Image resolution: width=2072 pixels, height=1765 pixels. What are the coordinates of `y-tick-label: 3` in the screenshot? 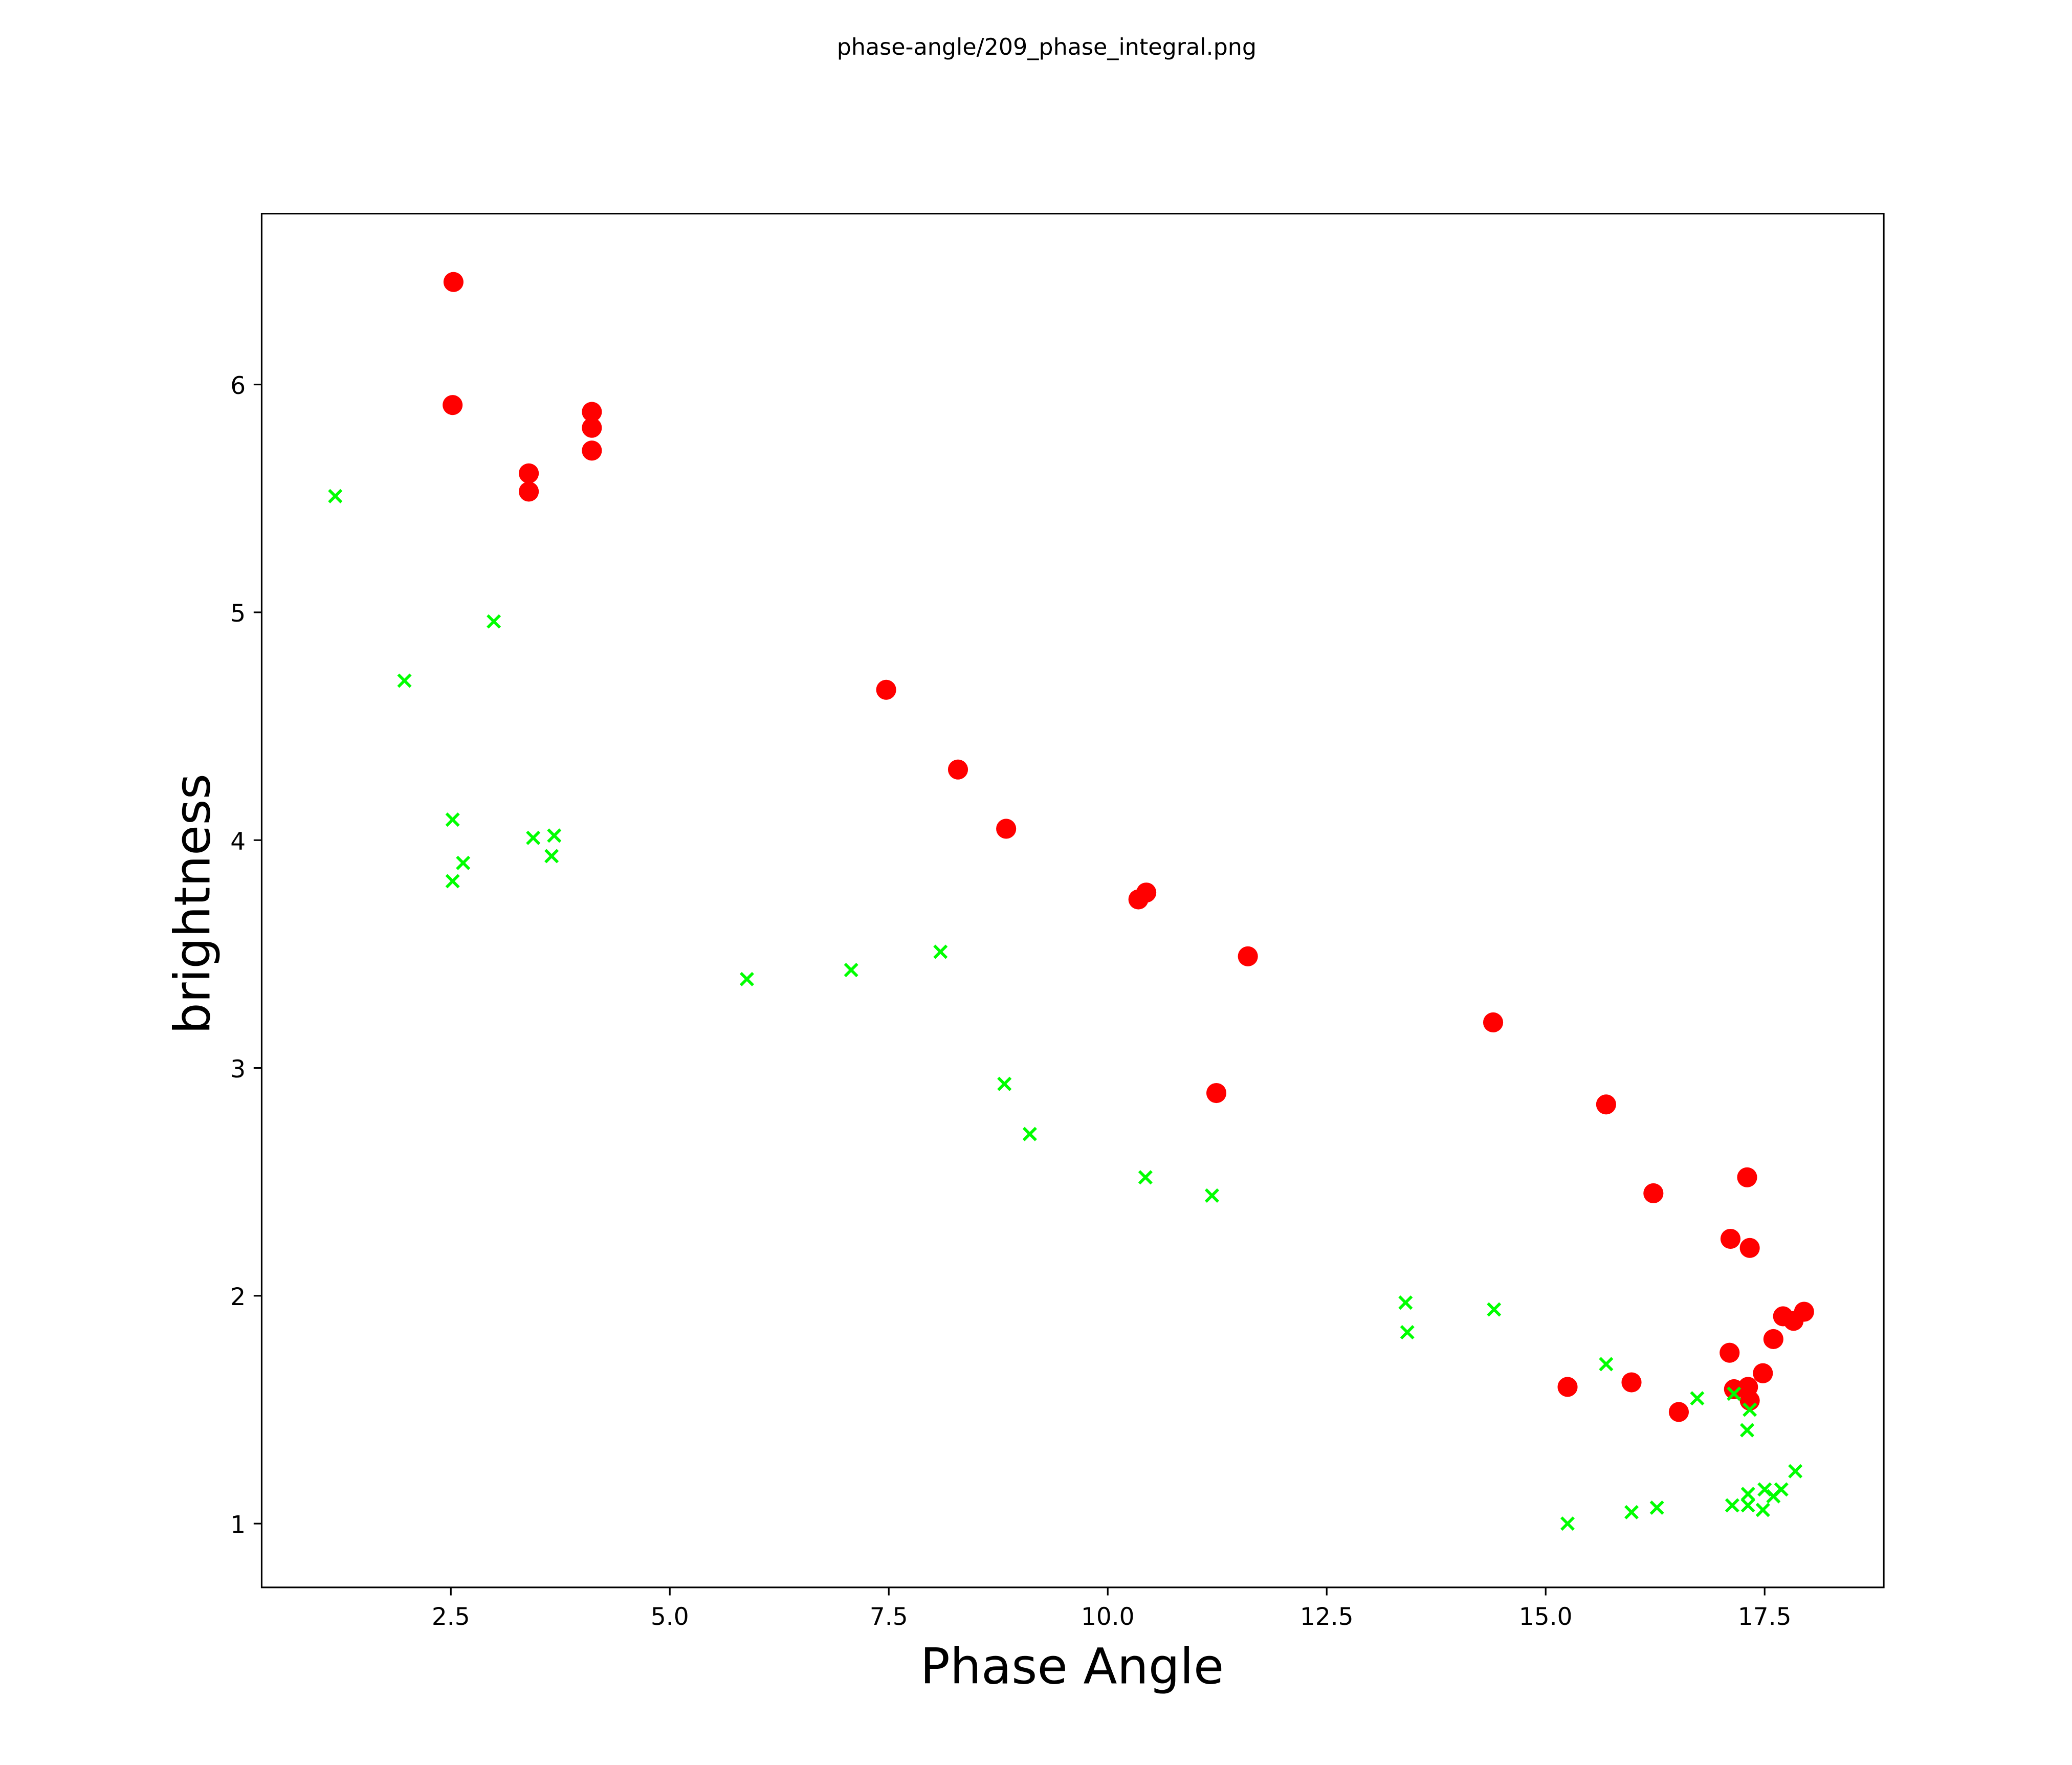 It's located at (238, 1069).